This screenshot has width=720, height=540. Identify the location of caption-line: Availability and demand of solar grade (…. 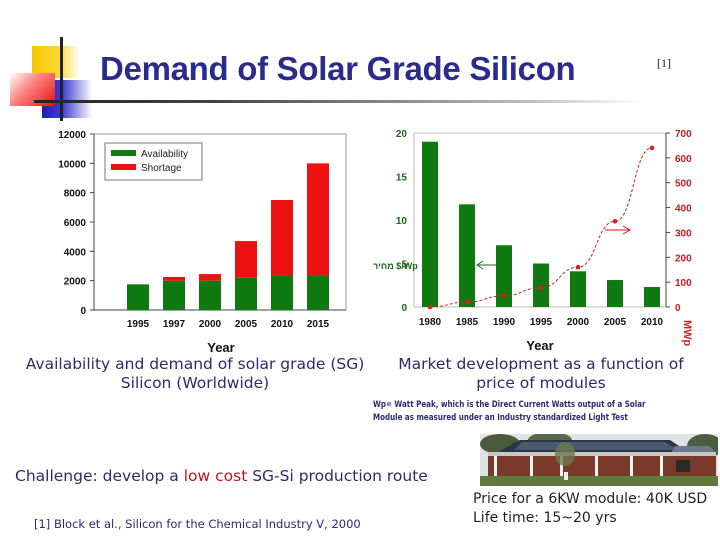
(195, 364).